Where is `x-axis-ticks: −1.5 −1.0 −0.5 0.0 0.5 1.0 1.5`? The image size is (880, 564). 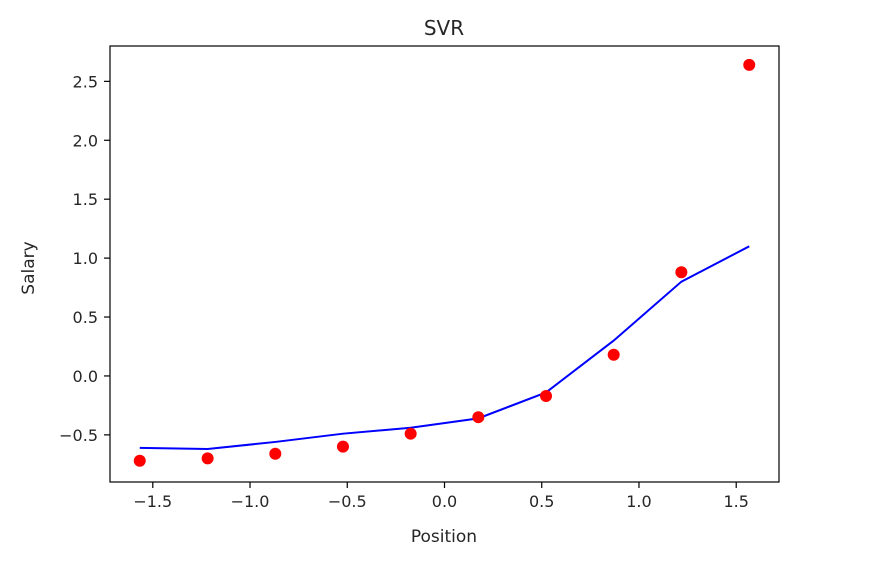 x-axis-ticks: −1.5 −1.0 −0.5 0.0 0.5 1.0 1.5 is located at coordinates (441, 496).